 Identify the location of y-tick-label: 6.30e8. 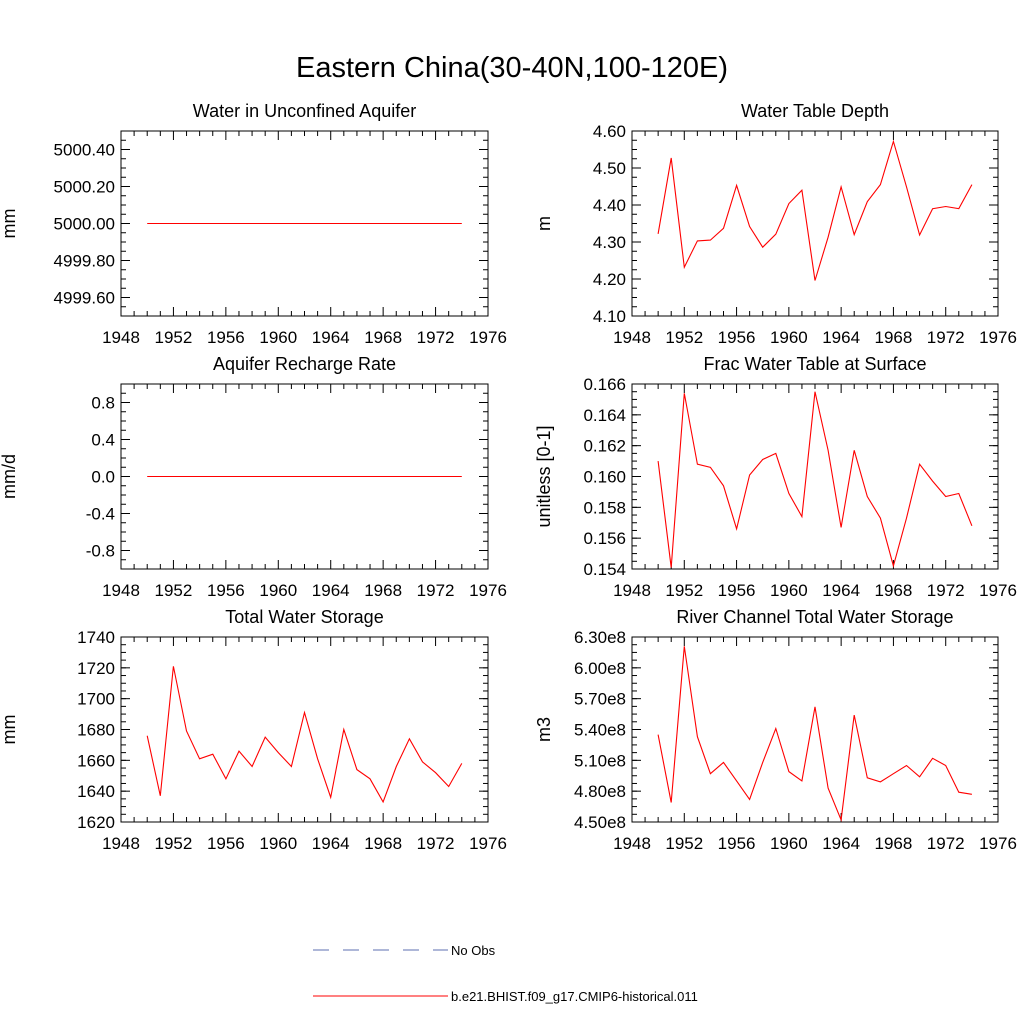
(600, 637).